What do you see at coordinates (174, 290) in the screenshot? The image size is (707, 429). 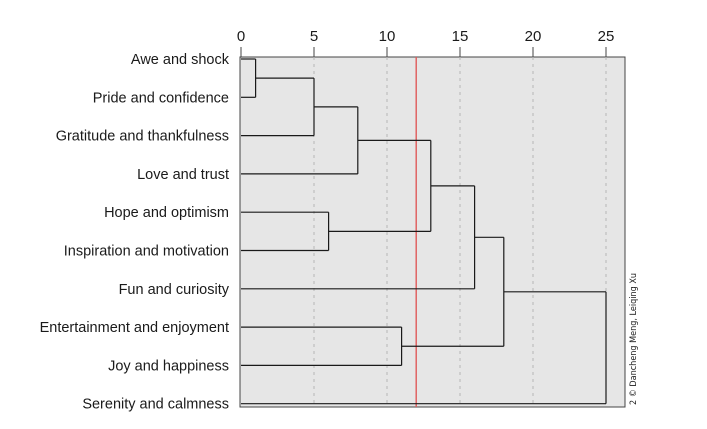 I see `leaf-label: Fun and curiosity` at bounding box center [174, 290].